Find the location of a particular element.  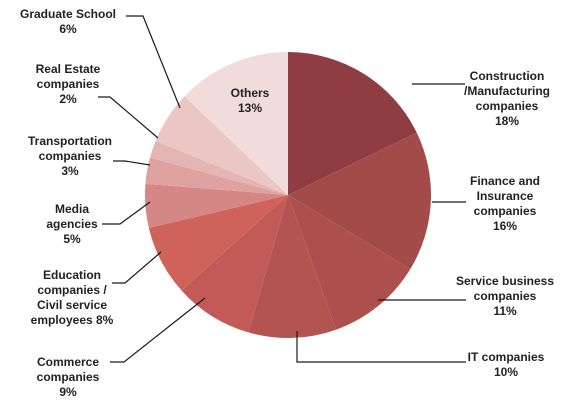

slice-label-line: Graduate School is located at coordinates (68, 14).